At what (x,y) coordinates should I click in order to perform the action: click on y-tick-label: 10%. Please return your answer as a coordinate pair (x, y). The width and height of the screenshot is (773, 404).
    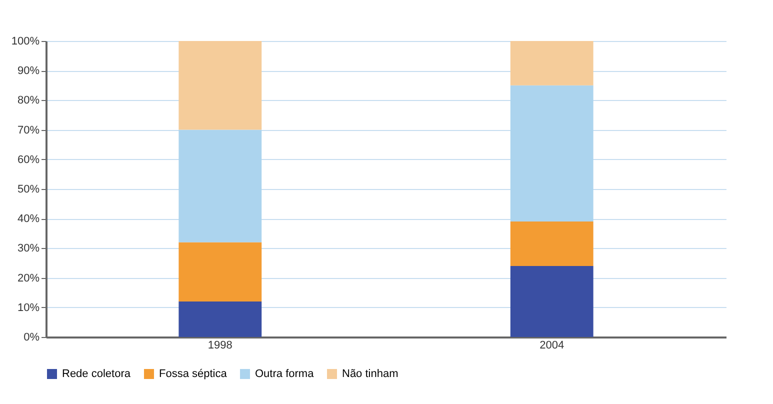
    Looking at the image, I should click on (28, 308).